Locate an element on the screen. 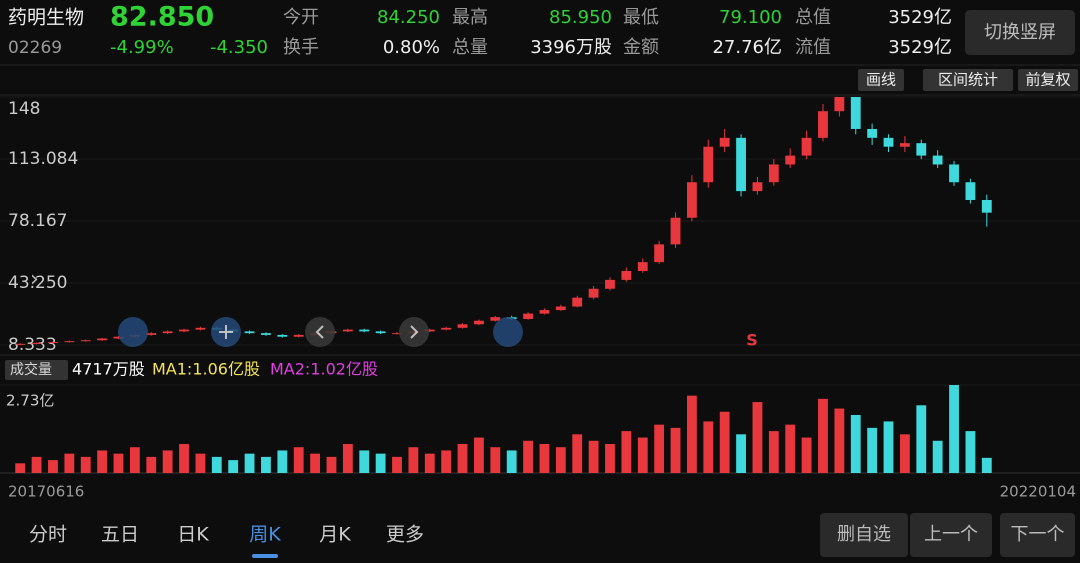 This screenshot has width=1080, height=563. change: -4.350 is located at coordinates (239, 47).